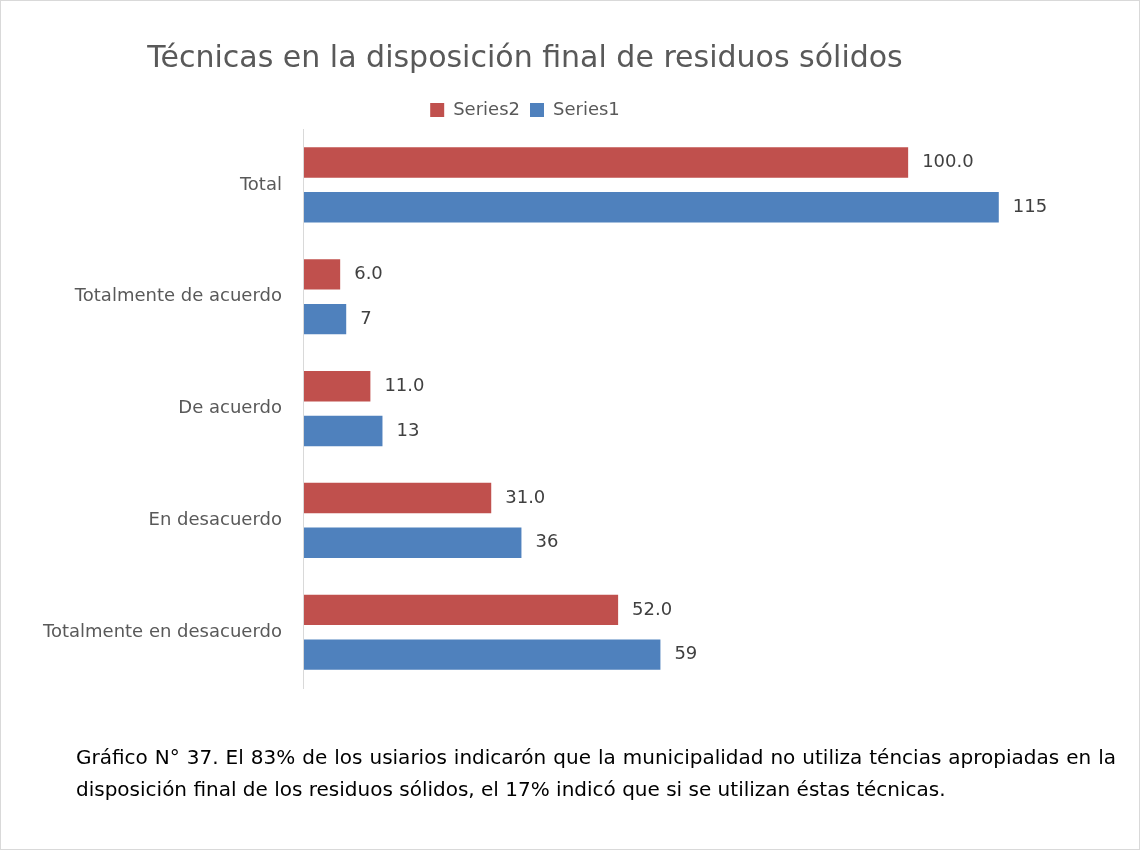 The width and height of the screenshot is (1144, 854). What do you see at coordinates (524, 56) in the screenshot?
I see `chart-title: Técnicas en la disposición final de residuos sólidos` at bounding box center [524, 56].